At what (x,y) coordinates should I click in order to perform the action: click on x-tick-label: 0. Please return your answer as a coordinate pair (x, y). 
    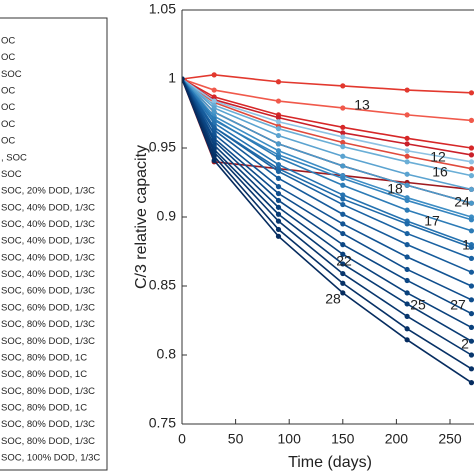
    Looking at the image, I should click on (182, 439).